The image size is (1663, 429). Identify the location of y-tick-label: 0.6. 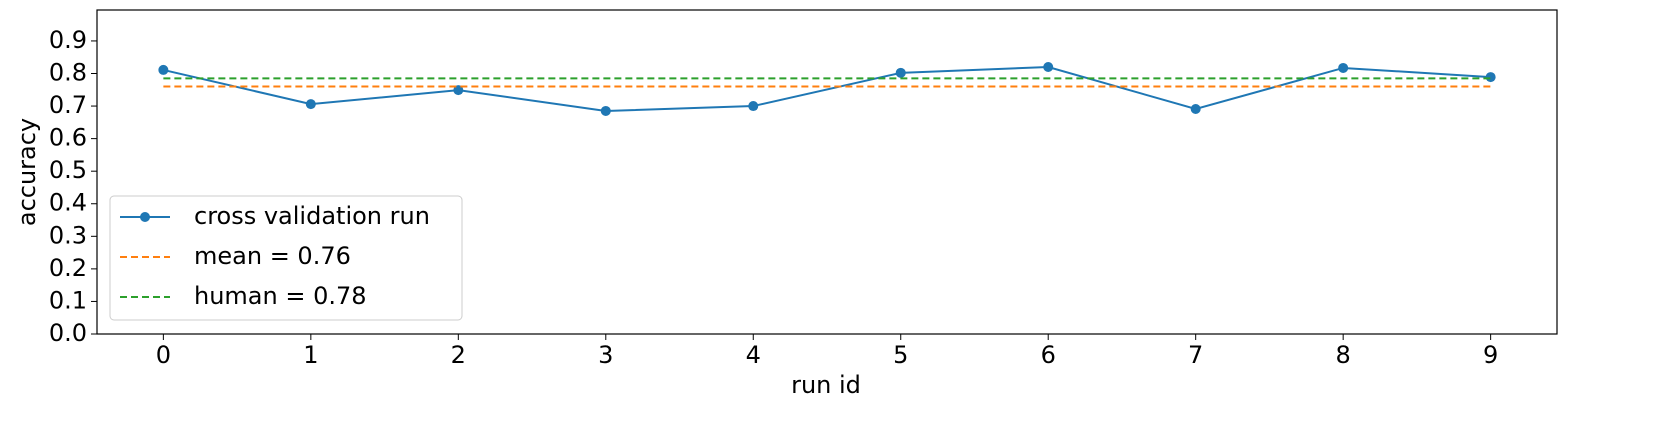
(68, 138).